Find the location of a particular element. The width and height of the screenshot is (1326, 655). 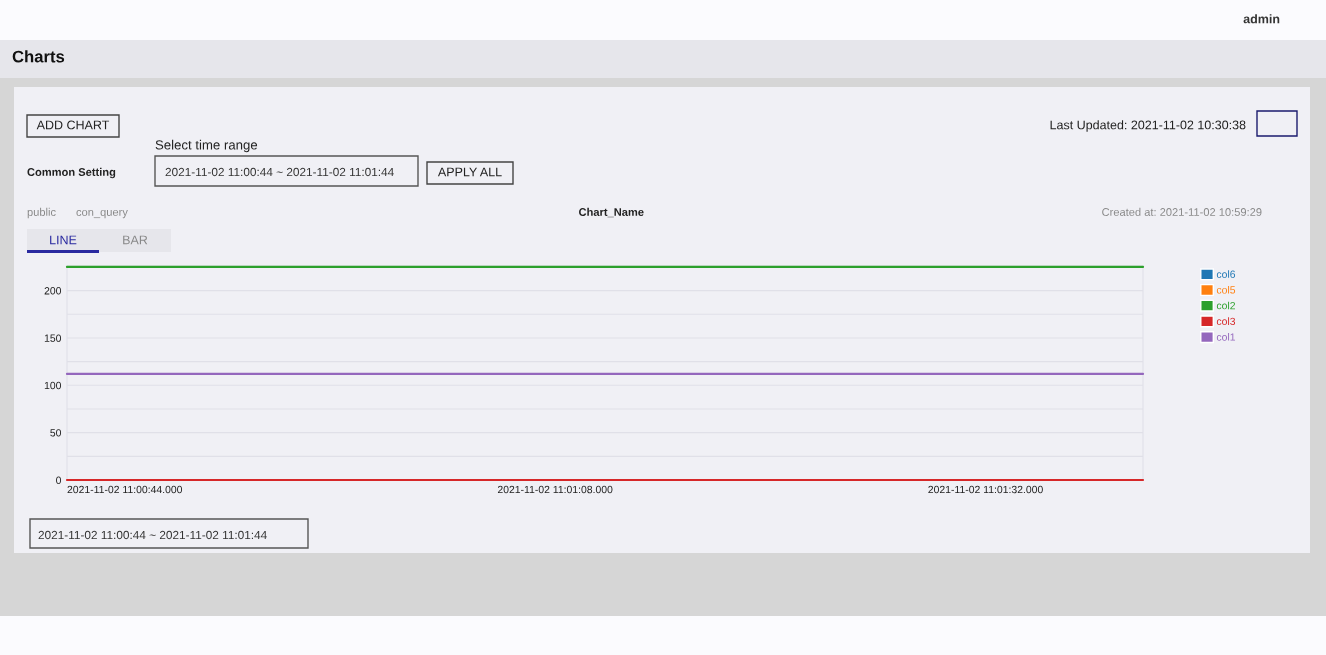

text: Created at: 2021-11-02 10:59:29 is located at coordinates (1182, 211).